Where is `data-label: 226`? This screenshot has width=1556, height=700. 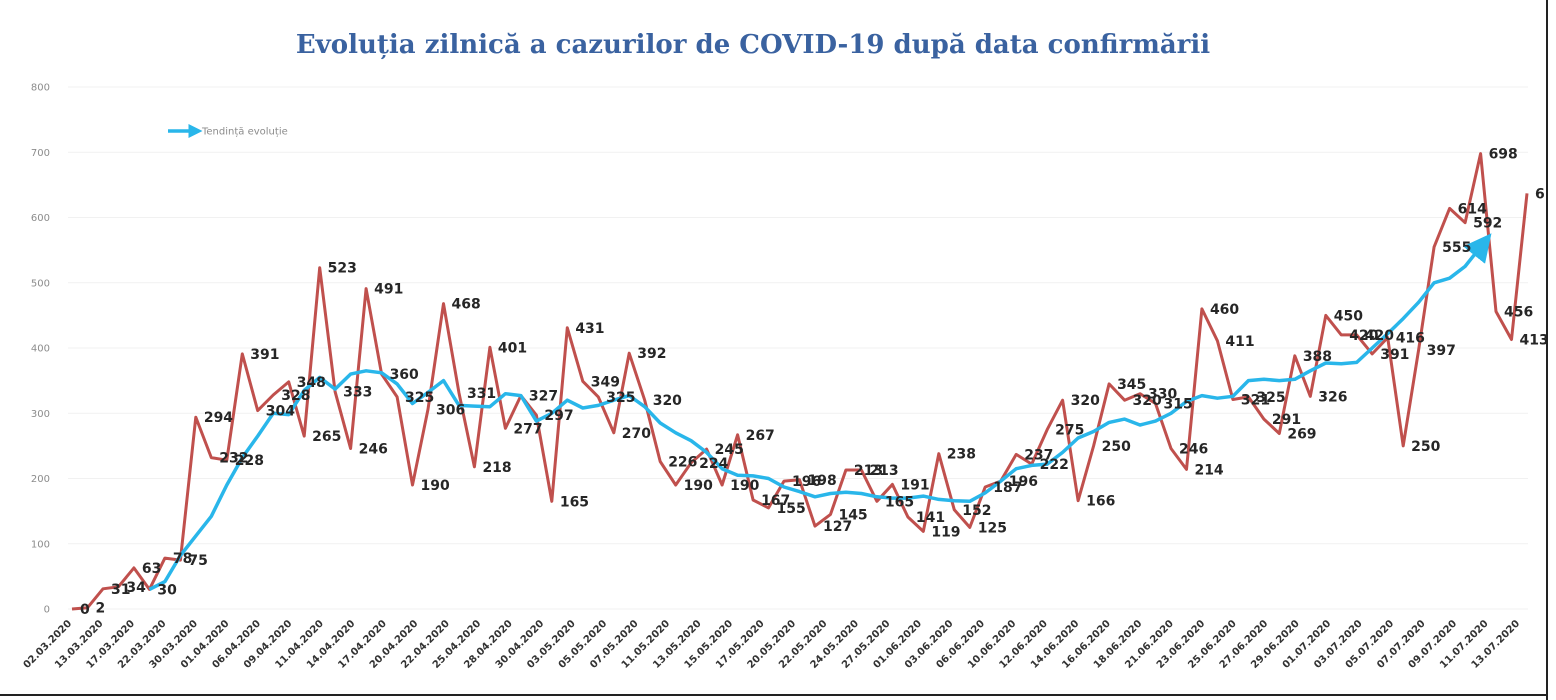 data-label: 226 is located at coordinates (682, 463).